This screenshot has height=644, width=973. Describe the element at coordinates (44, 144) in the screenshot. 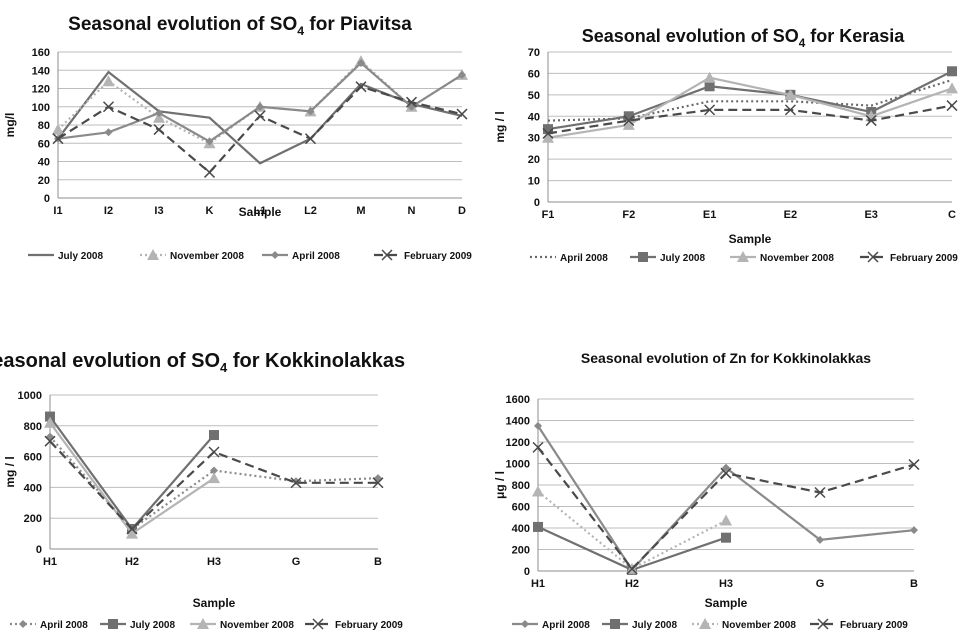

I see `y-tick-label: 60` at that location.